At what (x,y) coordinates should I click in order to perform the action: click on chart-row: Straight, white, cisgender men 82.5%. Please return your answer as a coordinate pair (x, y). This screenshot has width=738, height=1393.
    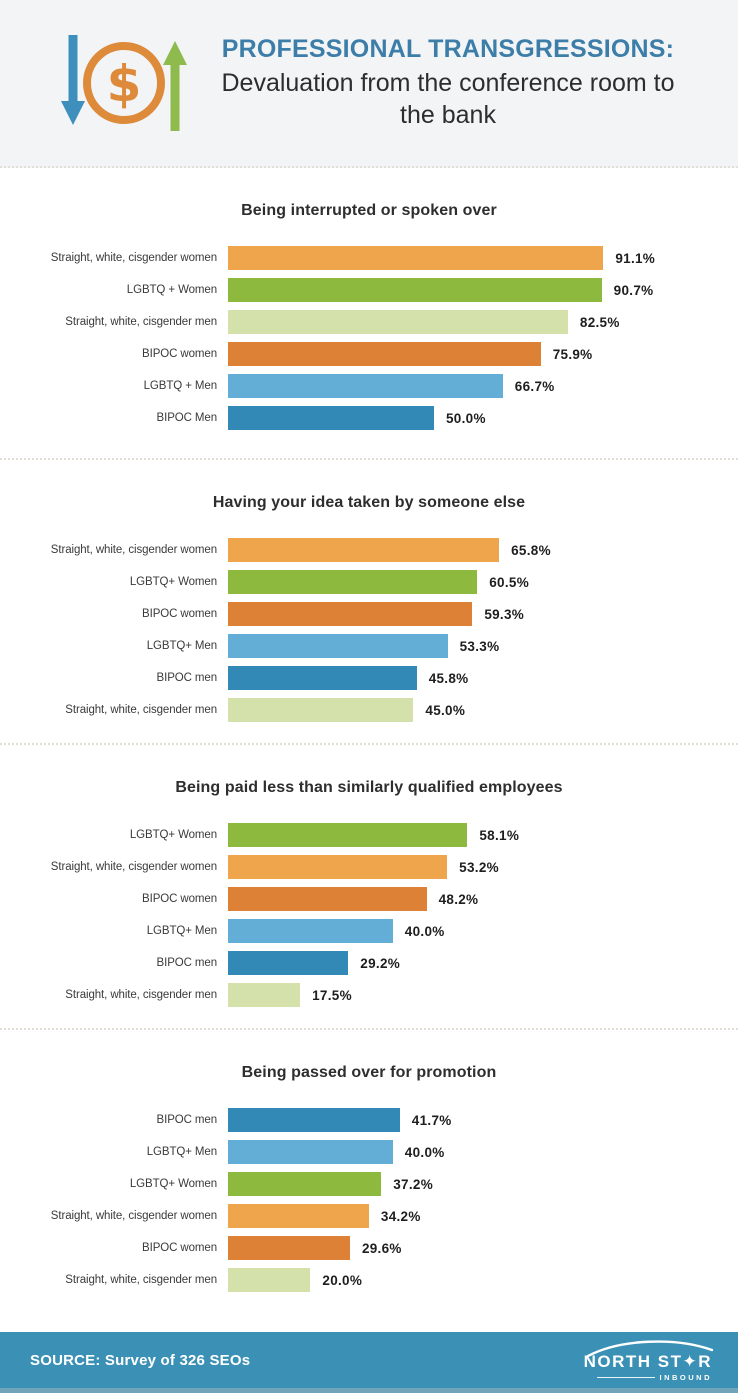
    Looking at the image, I should click on (369, 322).